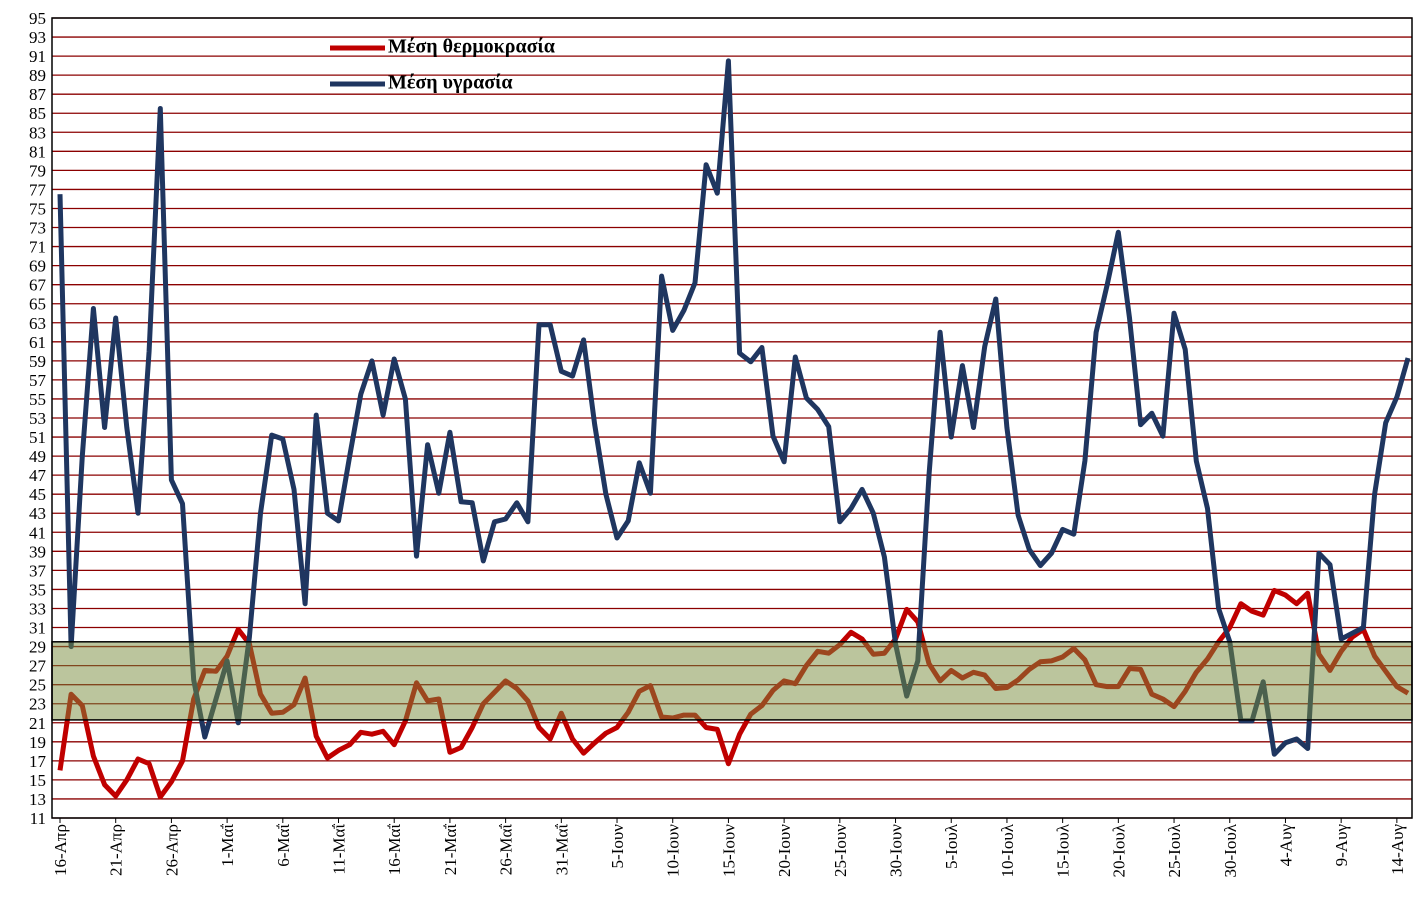 The image size is (1423, 908). Describe the element at coordinates (1285, 845) in the screenshot. I see `x-tick-label: 4-Αυγ` at that location.